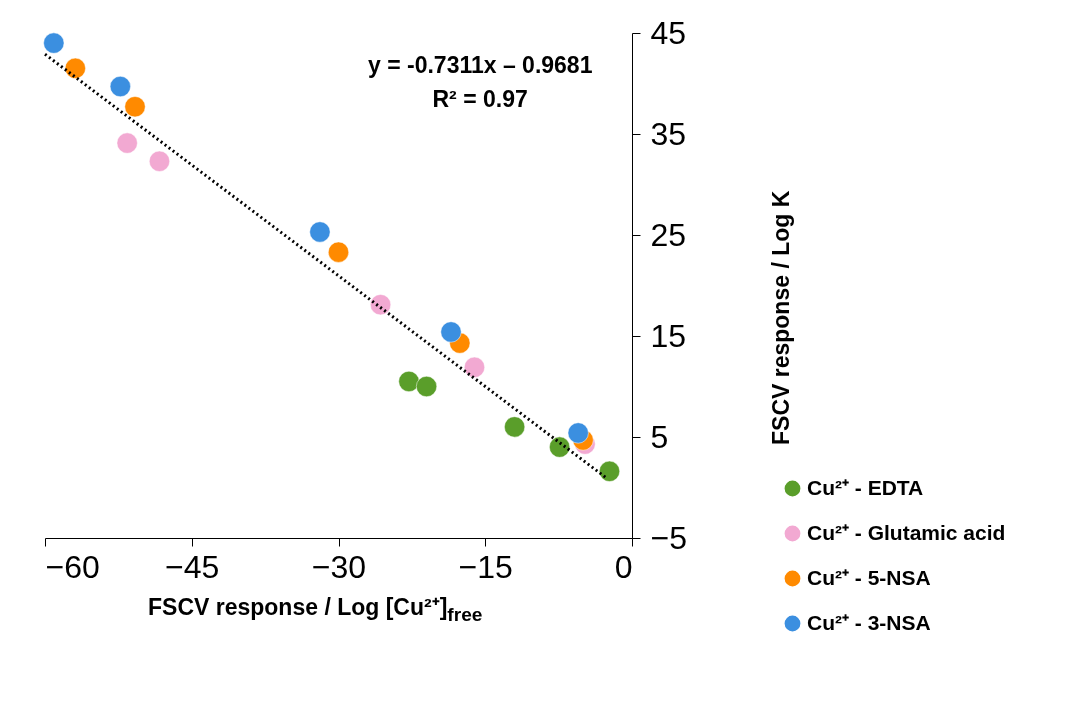 Image resolution: width=1088 pixels, height=705 pixels. I want to click on legend-label: Cu²⁺ - EDTA, so click(865, 487).